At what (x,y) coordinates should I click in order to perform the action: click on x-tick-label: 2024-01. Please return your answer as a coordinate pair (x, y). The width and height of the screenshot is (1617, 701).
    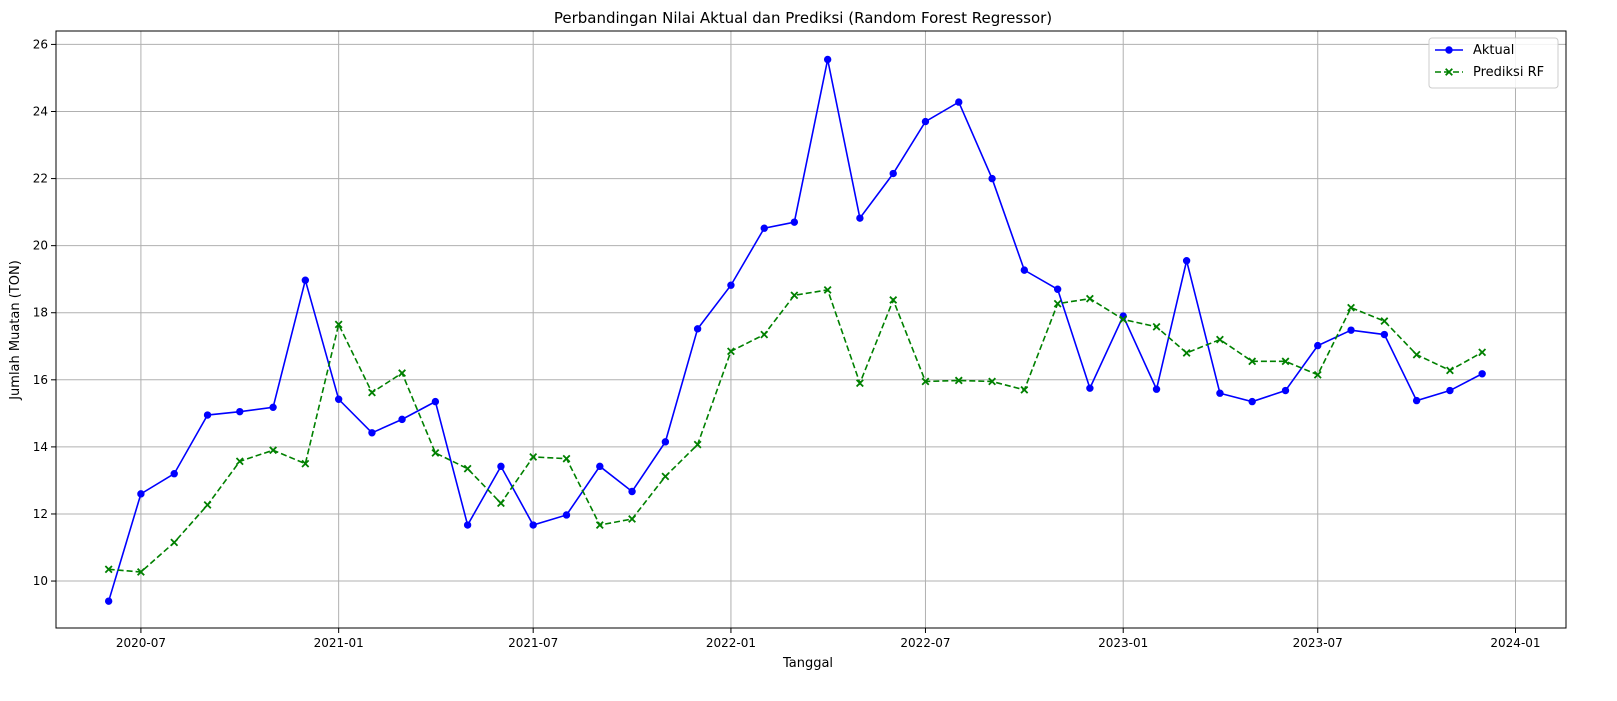
    Looking at the image, I should click on (1515, 643).